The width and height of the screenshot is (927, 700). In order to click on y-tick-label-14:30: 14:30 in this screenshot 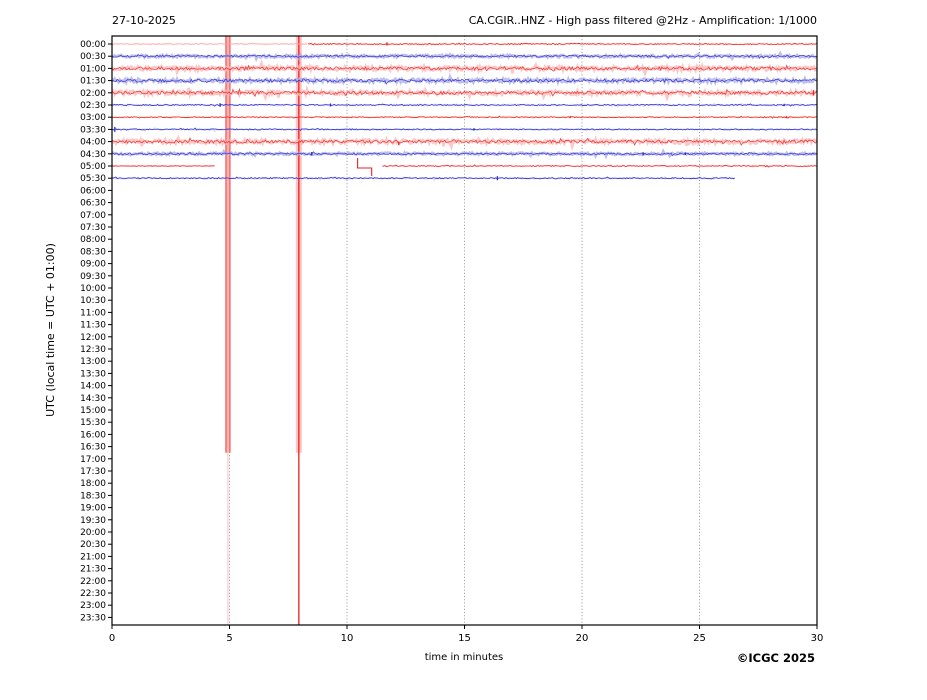, I will do `click(93, 399)`.